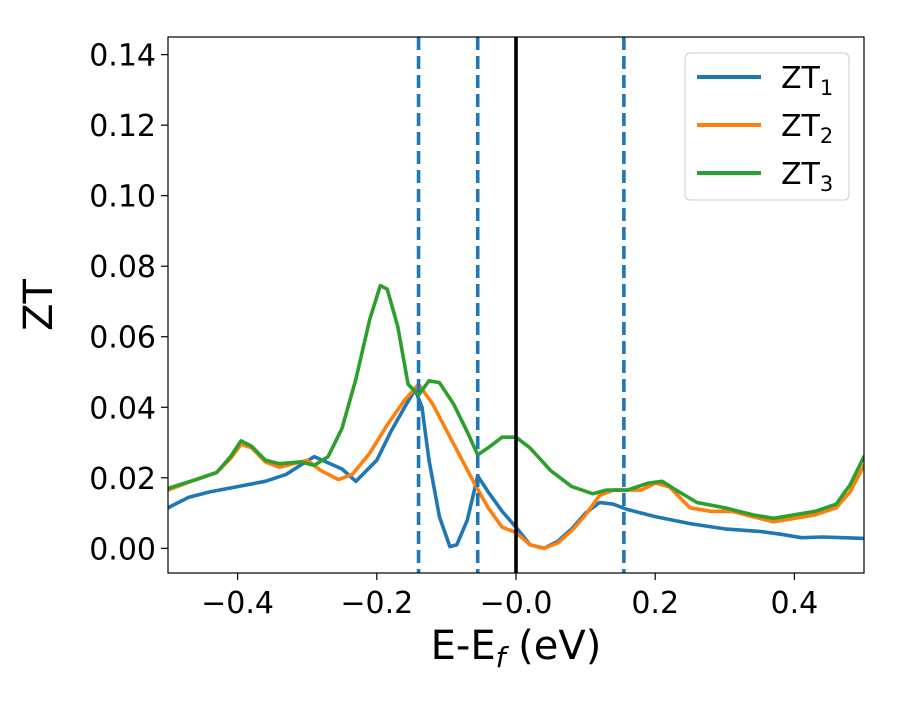 This screenshot has height=704, width=900. I want to click on legend: ZT1 ZT2 ZT3, so click(767, 126).